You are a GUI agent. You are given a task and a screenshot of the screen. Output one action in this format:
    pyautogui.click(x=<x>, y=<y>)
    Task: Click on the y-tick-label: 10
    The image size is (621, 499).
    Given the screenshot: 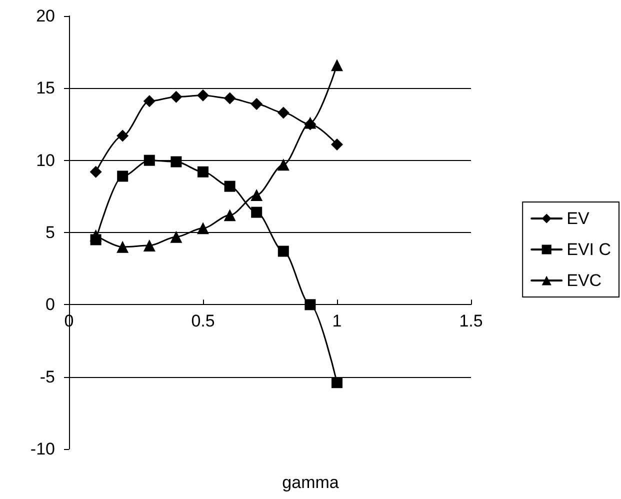 What is the action you would take?
    pyautogui.click(x=45, y=160)
    